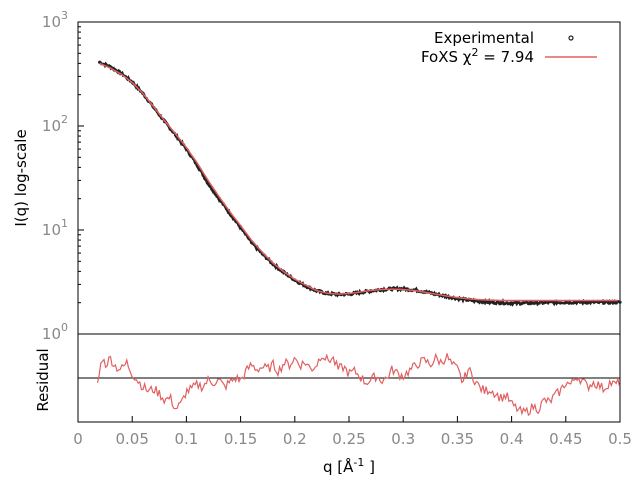  What do you see at coordinates (338, 466) in the screenshot?
I see `x-axis-title-main: q [Å` at bounding box center [338, 466].